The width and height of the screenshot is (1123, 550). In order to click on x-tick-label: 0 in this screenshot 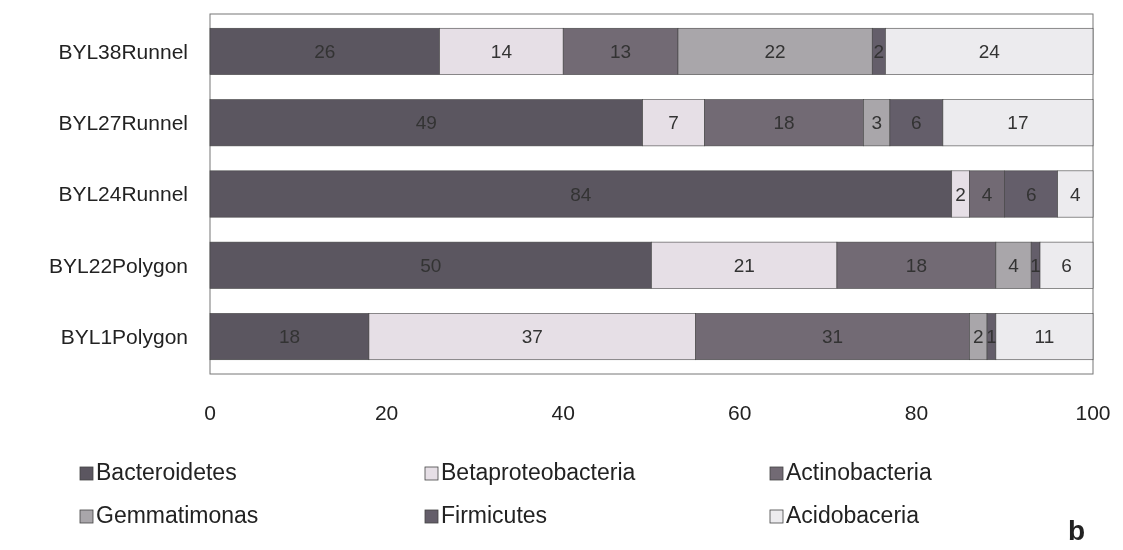, I will do `click(210, 412)`.